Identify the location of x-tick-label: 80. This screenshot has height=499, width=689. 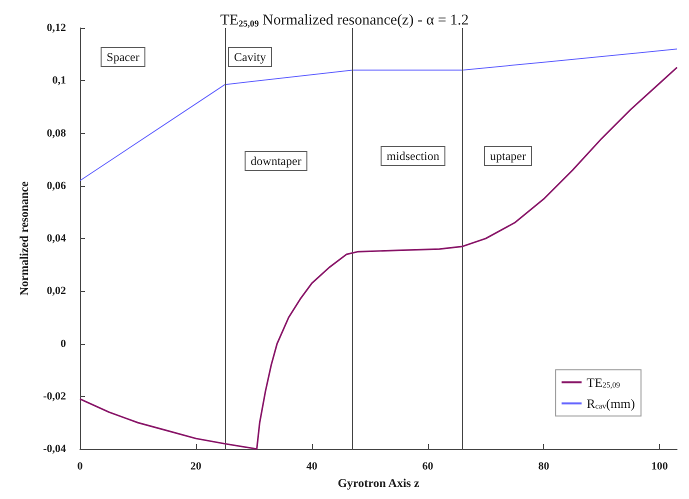
(544, 466).